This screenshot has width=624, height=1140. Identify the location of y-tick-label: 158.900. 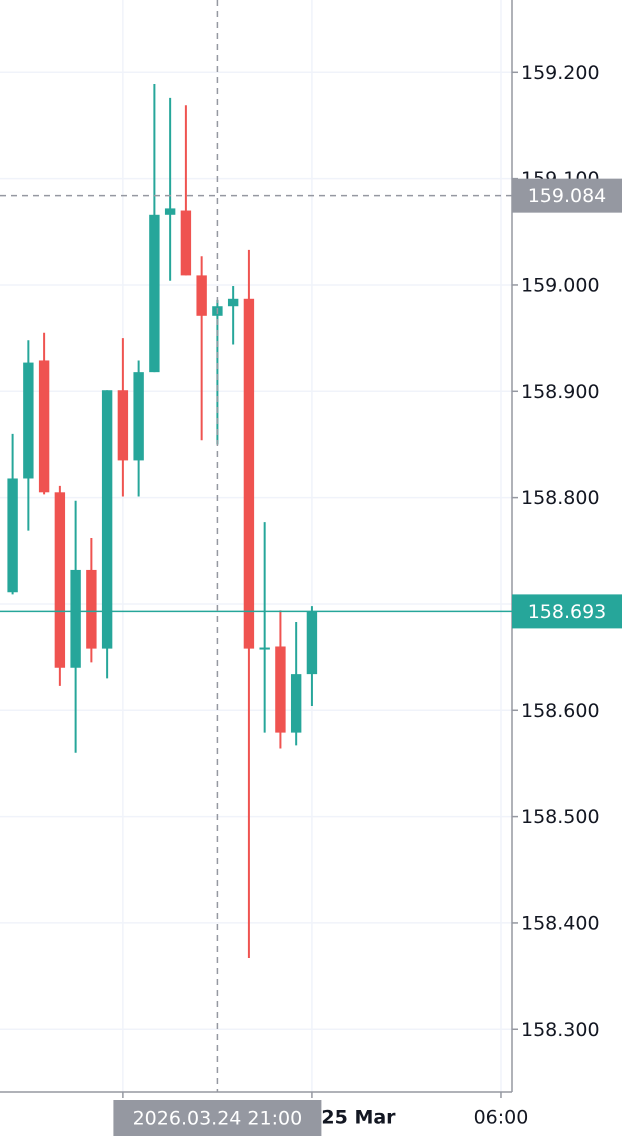
(560, 392).